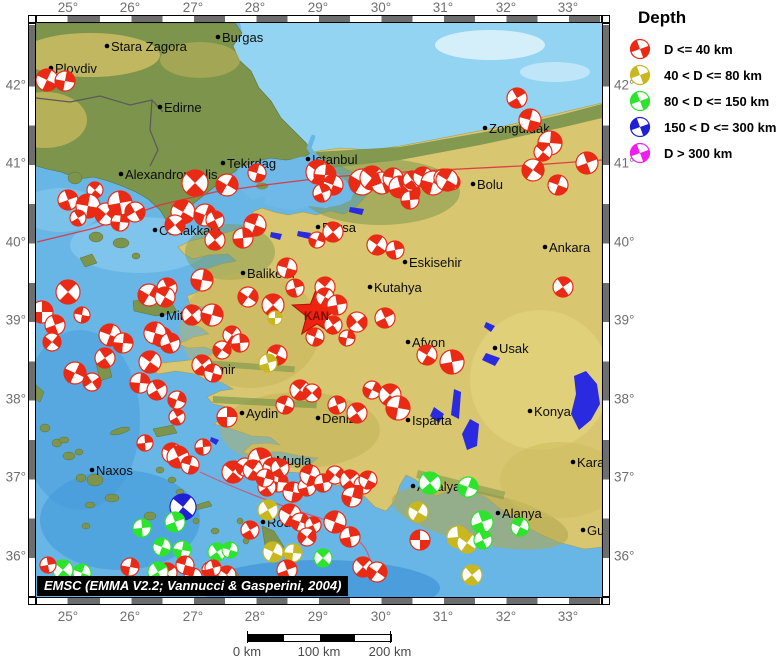 This screenshot has width=778, height=658. Describe the element at coordinates (553, 411) in the screenshot. I see `city-label: Konya` at that location.